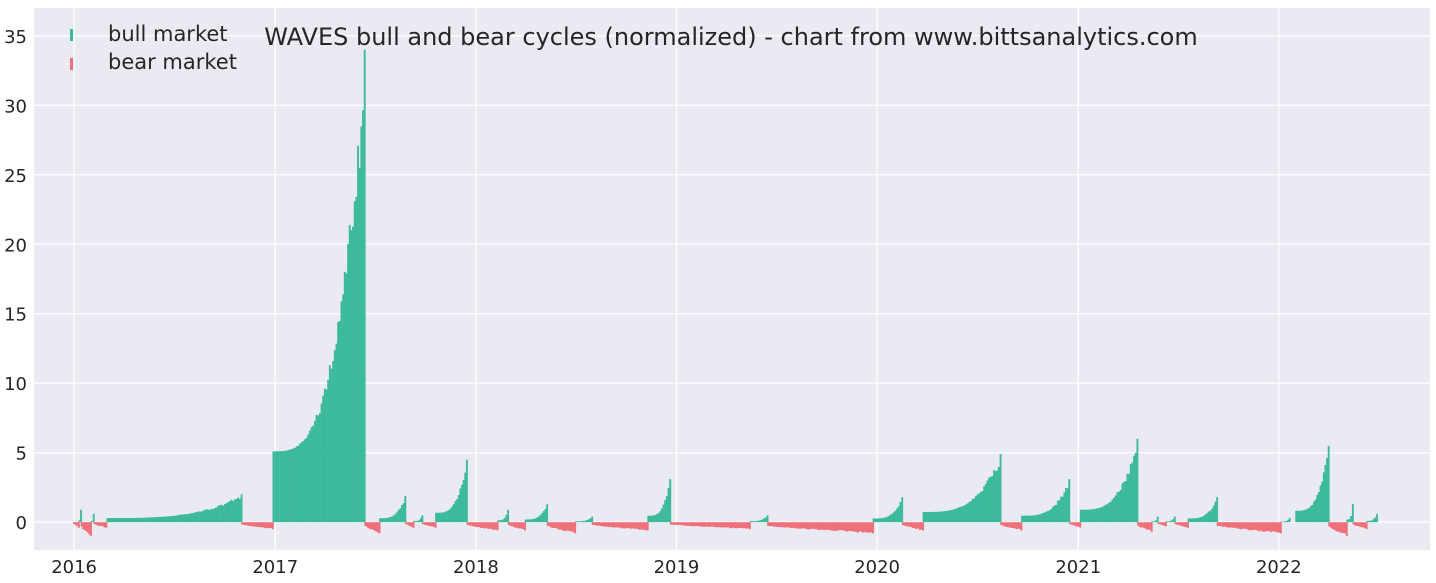 Image resolution: width=1436 pixels, height=583 pixels. Describe the element at coordinates (15, 315) in the screenshot. I see `y-tick-label: 15` at that location.